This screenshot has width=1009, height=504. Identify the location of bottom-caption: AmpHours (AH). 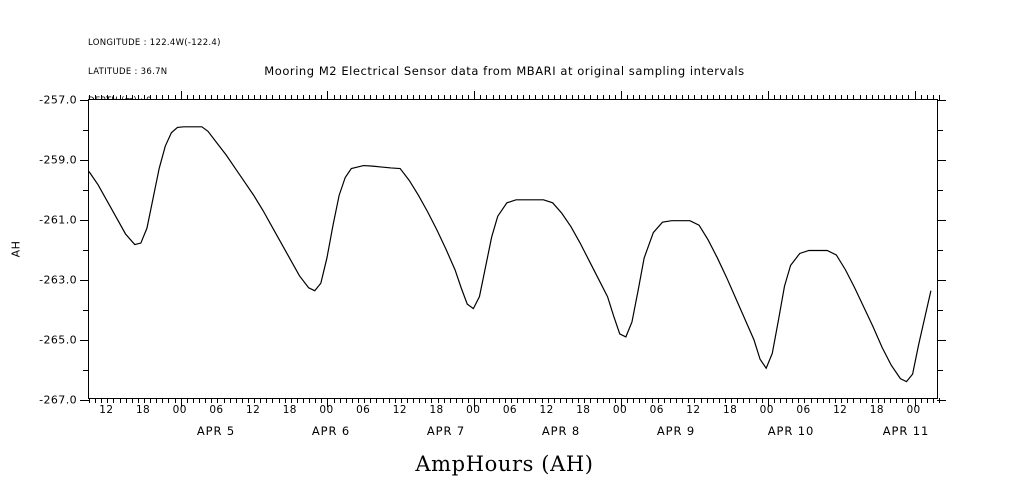
(504, 464).